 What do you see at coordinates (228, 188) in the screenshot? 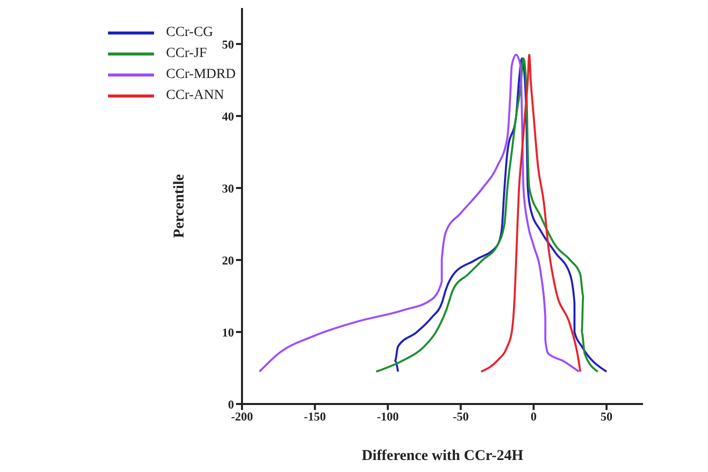
I see `y-tick-label: 30` at bounding box center [228, 188].